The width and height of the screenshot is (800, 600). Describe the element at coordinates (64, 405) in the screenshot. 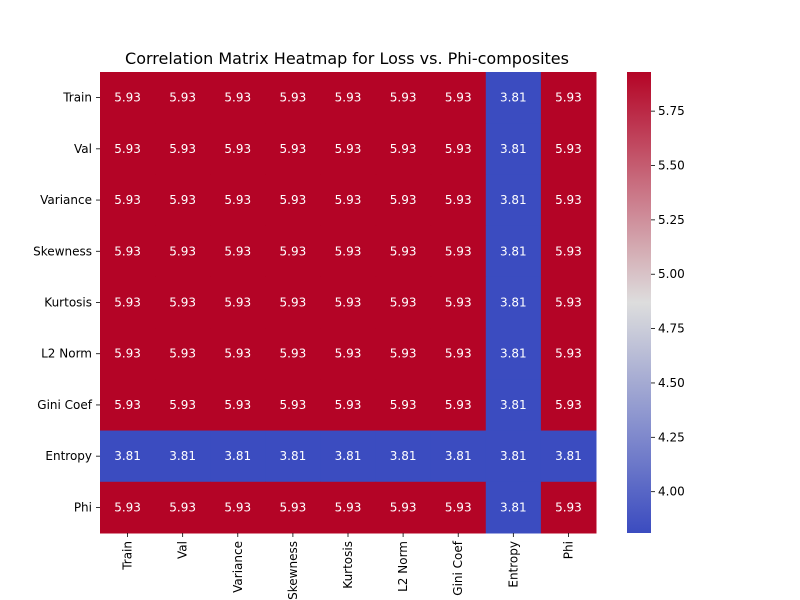

I see `y-tick-label: Gini Coef` at that location.